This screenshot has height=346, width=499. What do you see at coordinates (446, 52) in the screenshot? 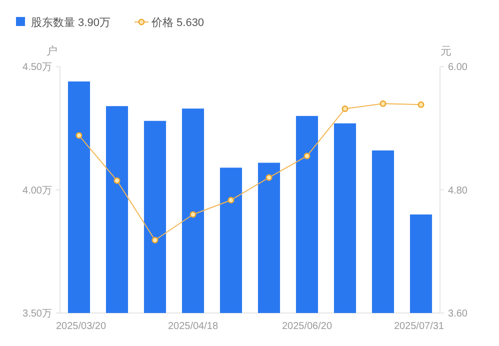
I see `y2-axis-title: 元` at bounding box center [446, 52].